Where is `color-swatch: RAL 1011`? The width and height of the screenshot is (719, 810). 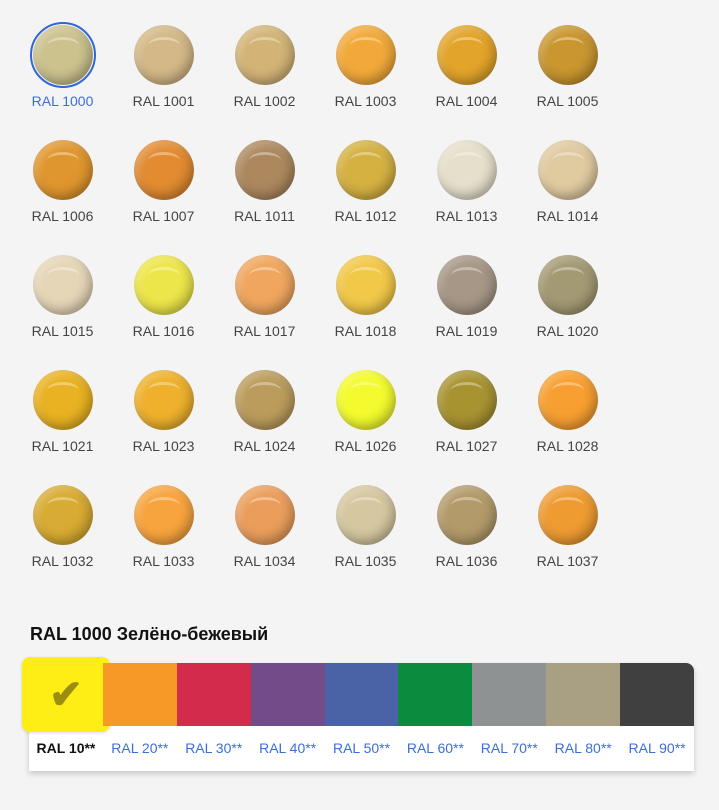 color-swatch: RAL 1011 is located at coordinates (264, 194).